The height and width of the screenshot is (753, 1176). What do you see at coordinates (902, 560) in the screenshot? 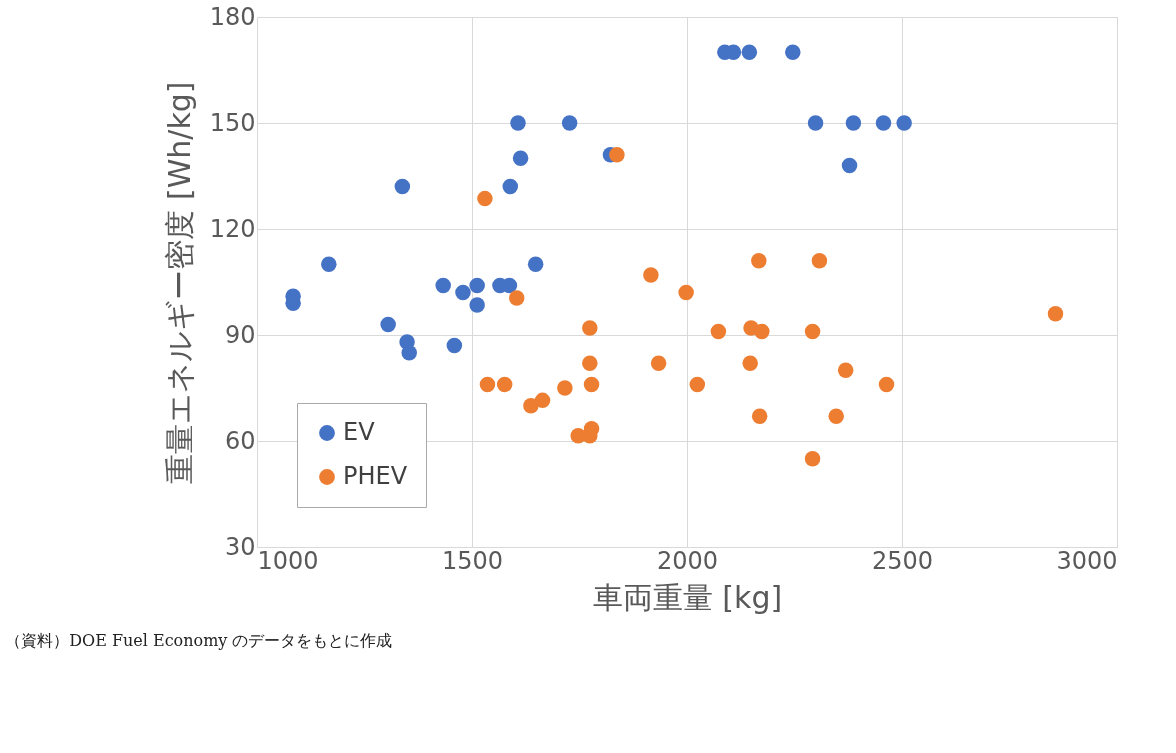
I see `x-tick-label: 2500` at bounding box center [902, 560].